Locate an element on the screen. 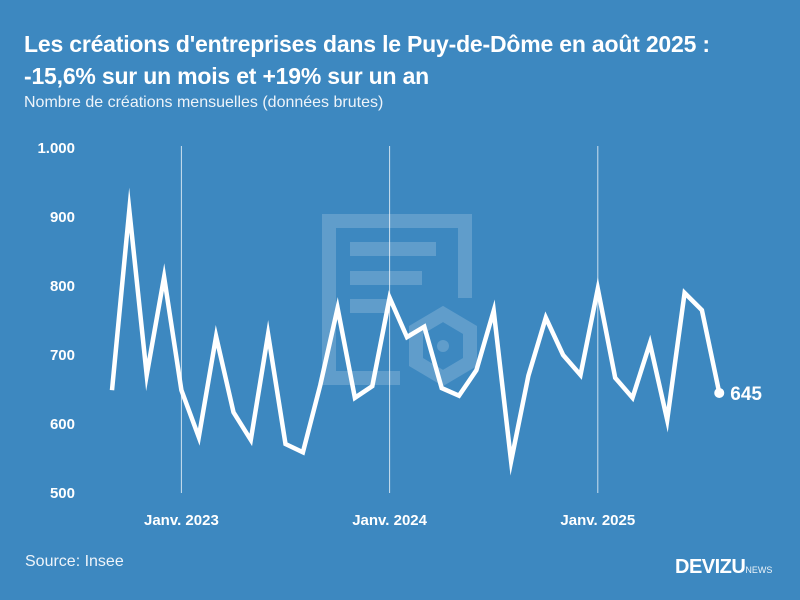  y-tick-label: 600 is located at coordinates (62, 424).